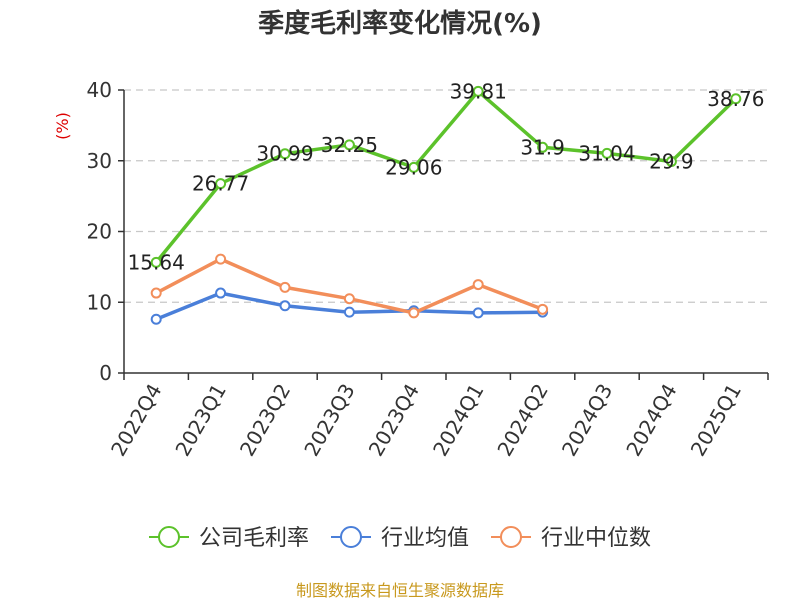  I want to click on data-label: 29.9, so click(671, 161).